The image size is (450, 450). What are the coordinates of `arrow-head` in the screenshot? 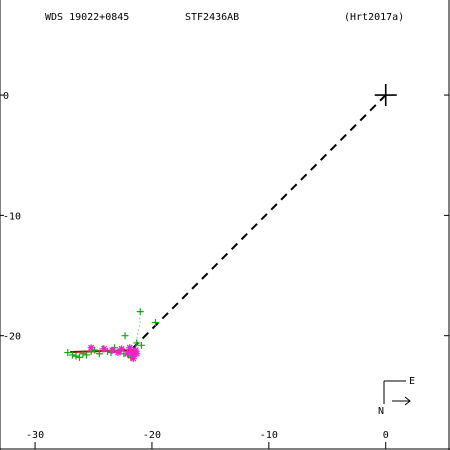 It's located at (407, 401).